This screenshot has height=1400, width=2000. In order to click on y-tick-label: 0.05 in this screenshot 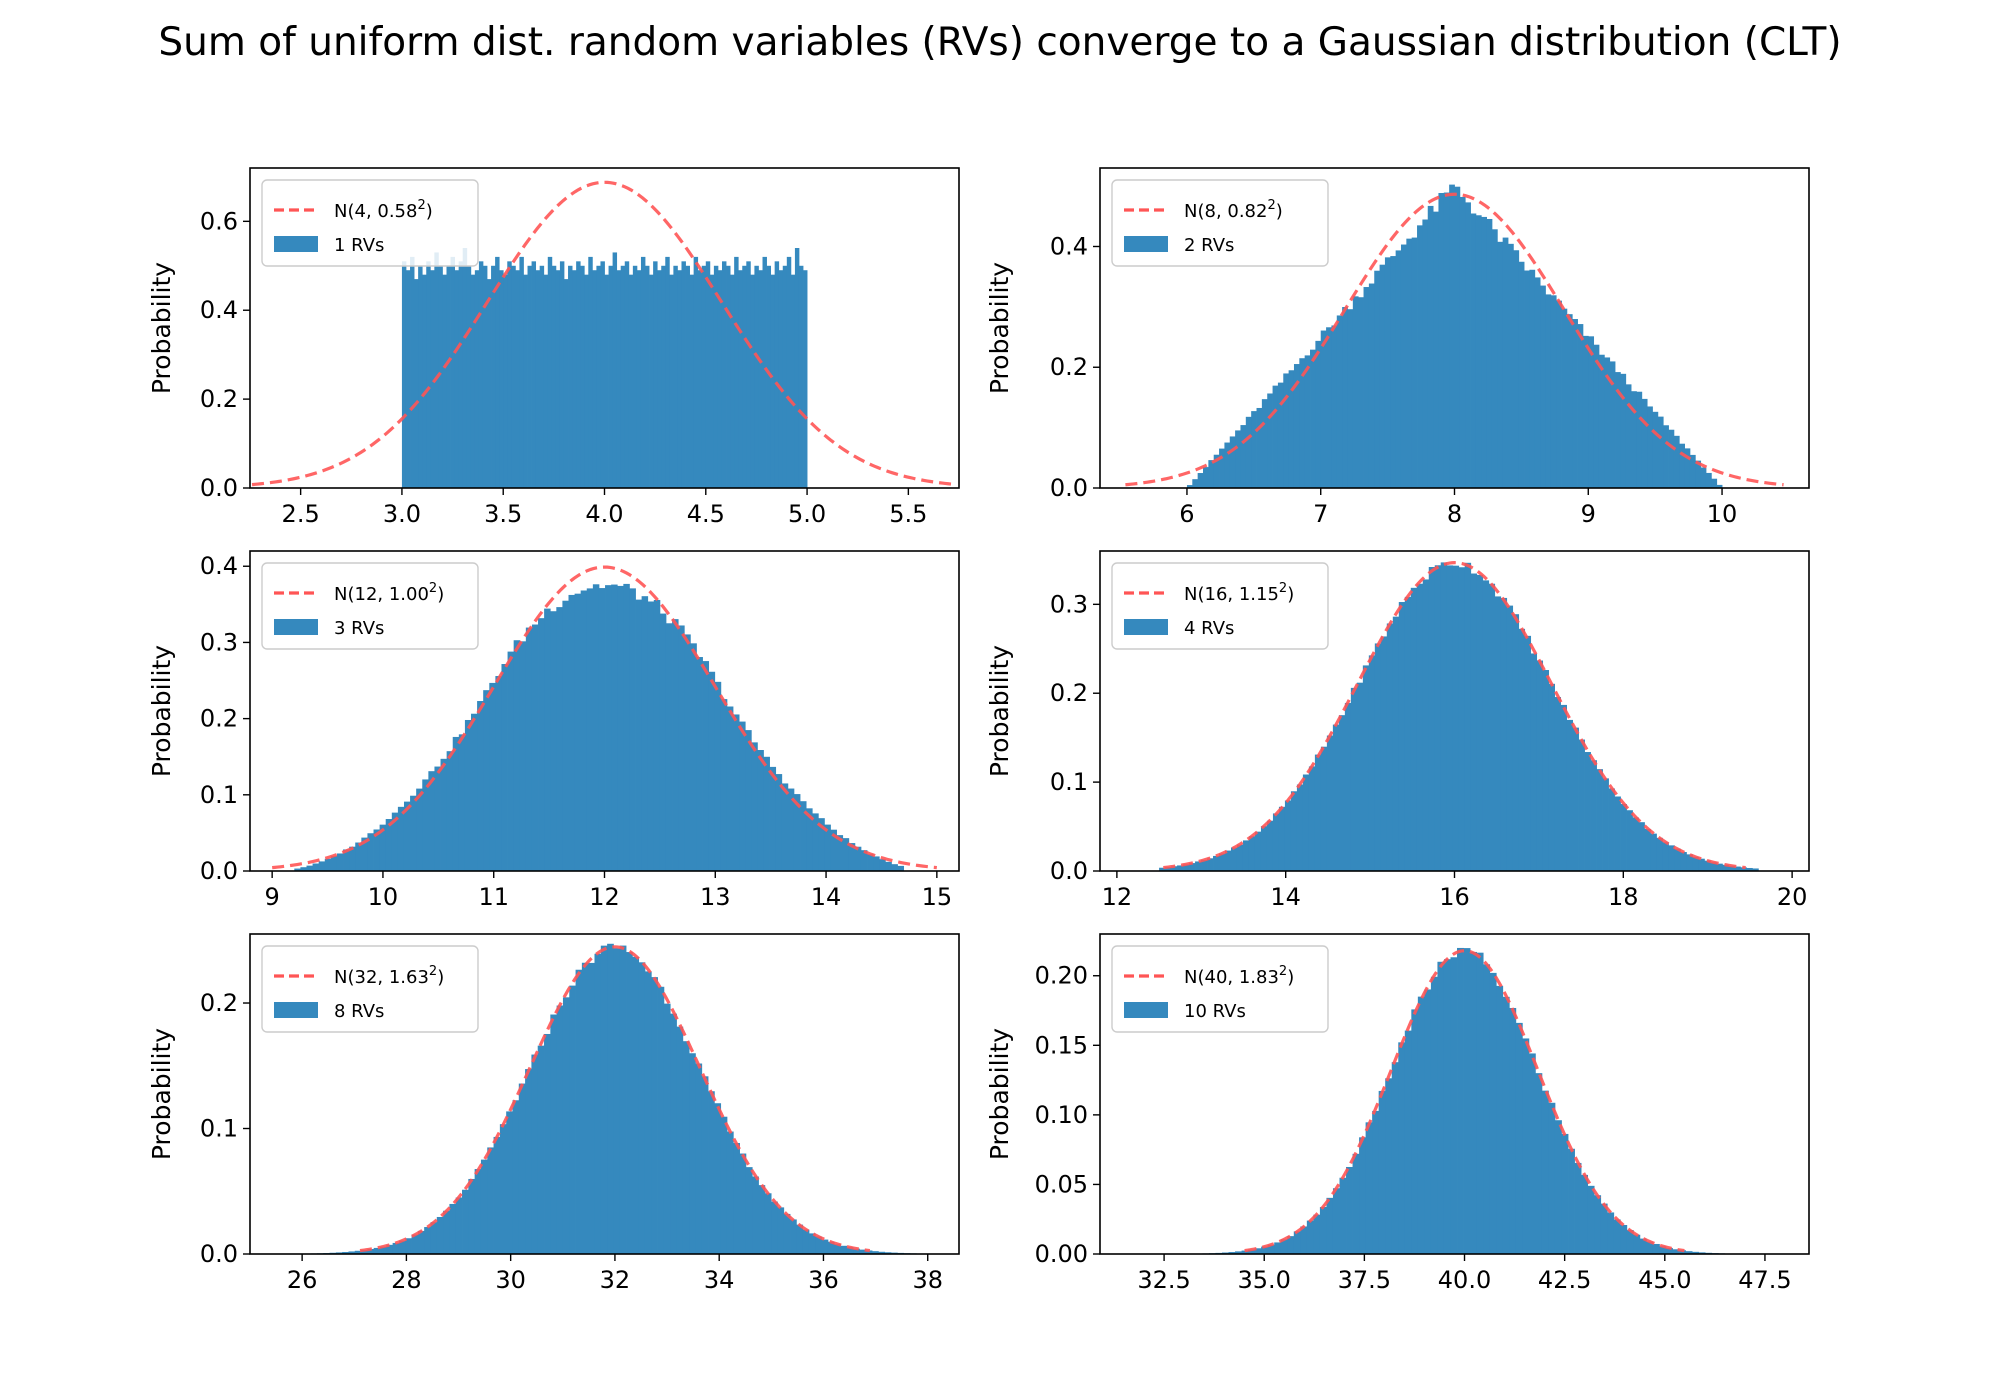, I will do `click(1061, 1184)`.